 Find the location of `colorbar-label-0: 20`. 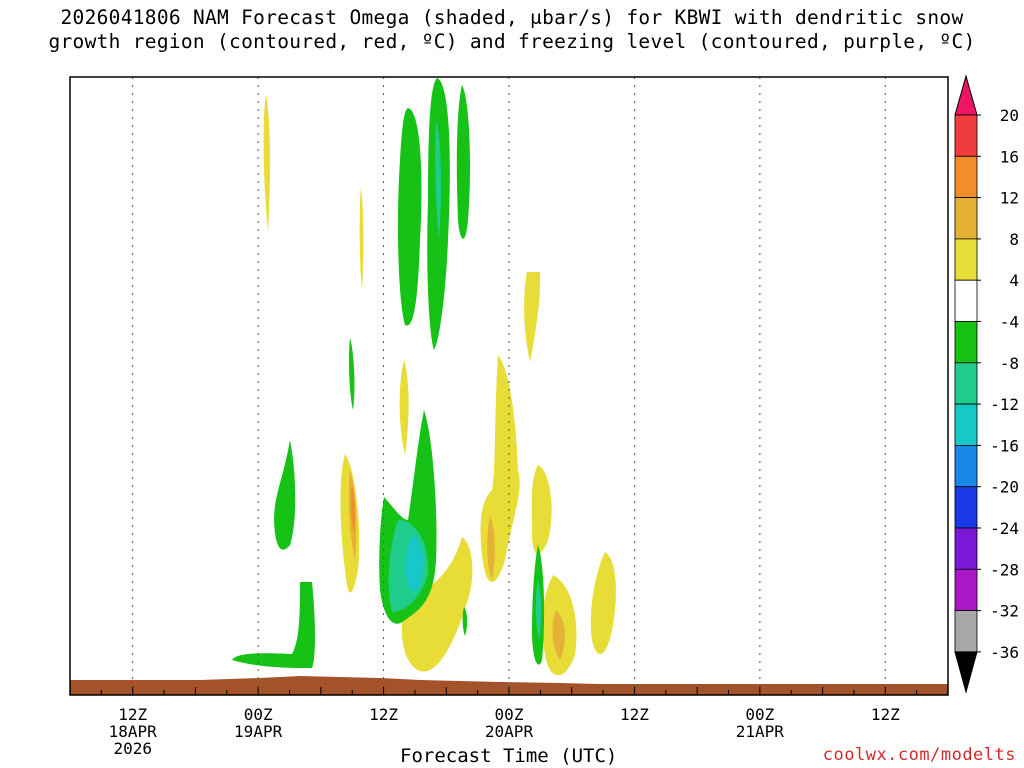

colorbar-label-0: 20 is located at coordinates (1009, 115).